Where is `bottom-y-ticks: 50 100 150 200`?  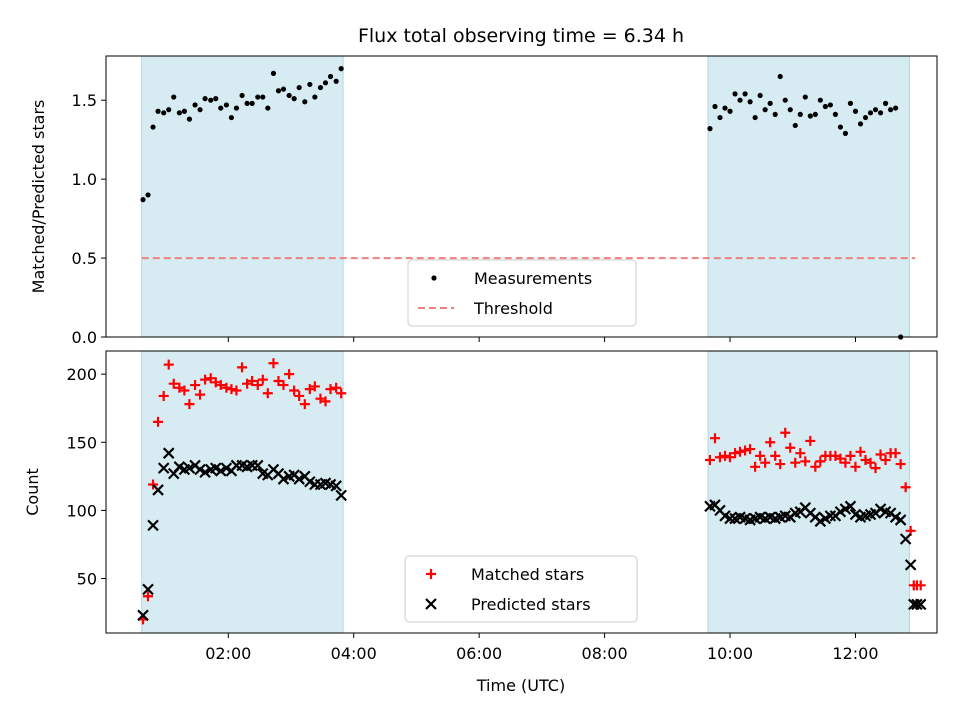
bottom-y-ticks: 50 100 150 200 is located at coordinates (86, 477).